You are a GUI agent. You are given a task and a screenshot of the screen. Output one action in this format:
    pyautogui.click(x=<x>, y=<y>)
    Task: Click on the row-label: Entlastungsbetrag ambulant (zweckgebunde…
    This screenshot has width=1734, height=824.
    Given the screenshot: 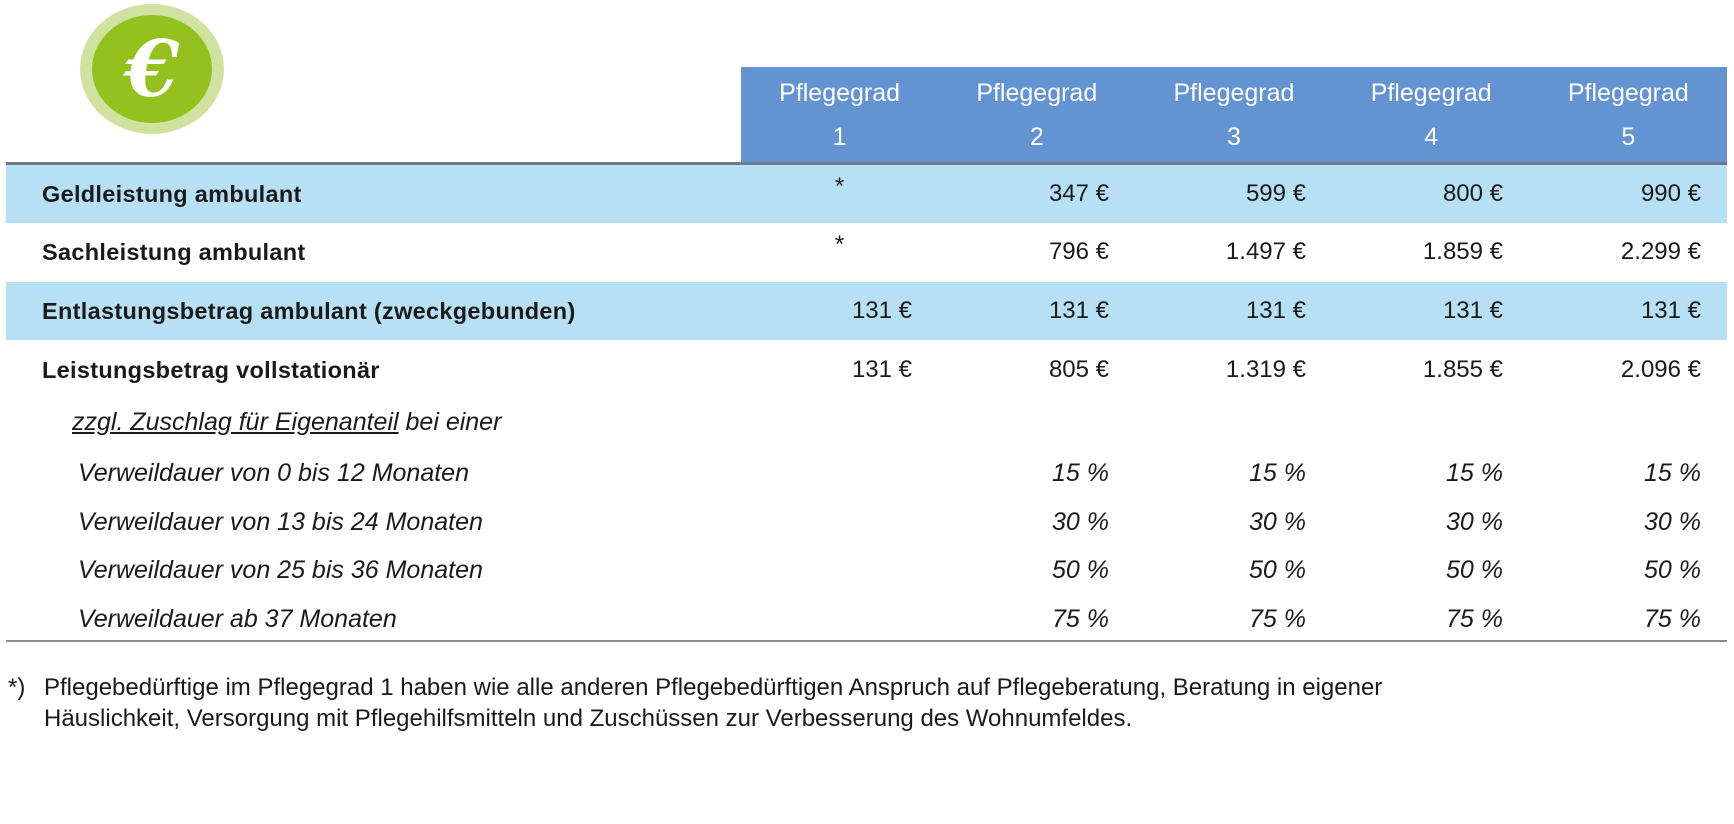 What is the action you would take?
    pyautogui.click(x=309, y=310)
    